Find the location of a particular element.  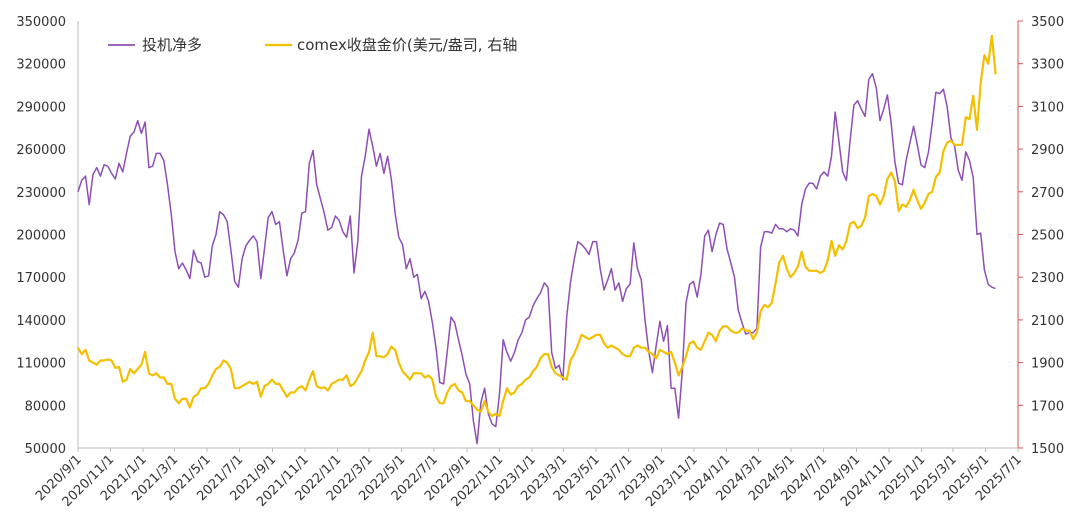

right-tick-label-7: 2900 is located at coordinates (1047, 150).